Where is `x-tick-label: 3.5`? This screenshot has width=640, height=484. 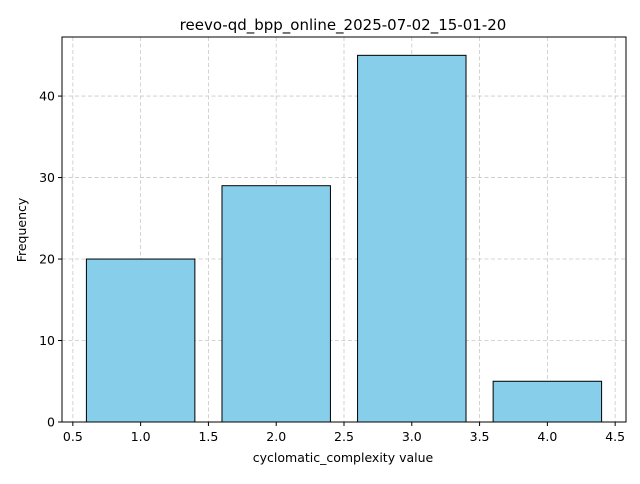 x-tick-label: 3.5 is located at coordinates (480, 436).